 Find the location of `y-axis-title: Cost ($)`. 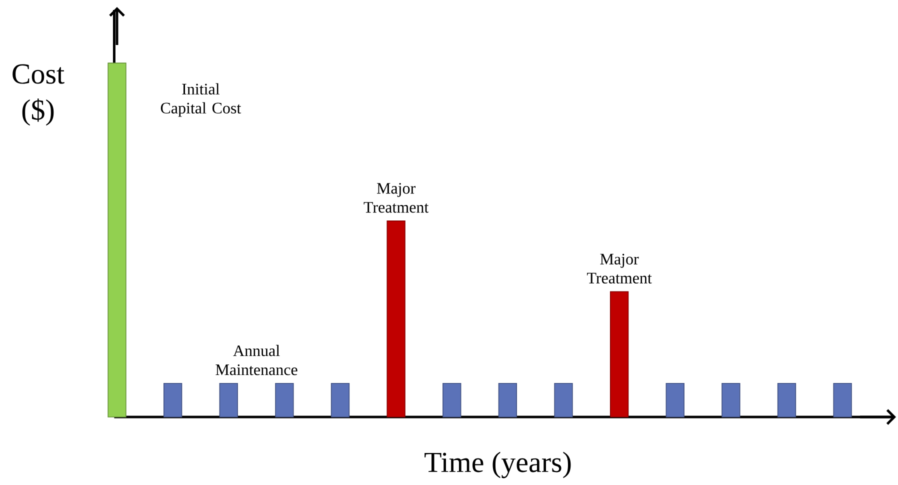

y-axis-title: Cost ($) is located at coordinates (38, 95).